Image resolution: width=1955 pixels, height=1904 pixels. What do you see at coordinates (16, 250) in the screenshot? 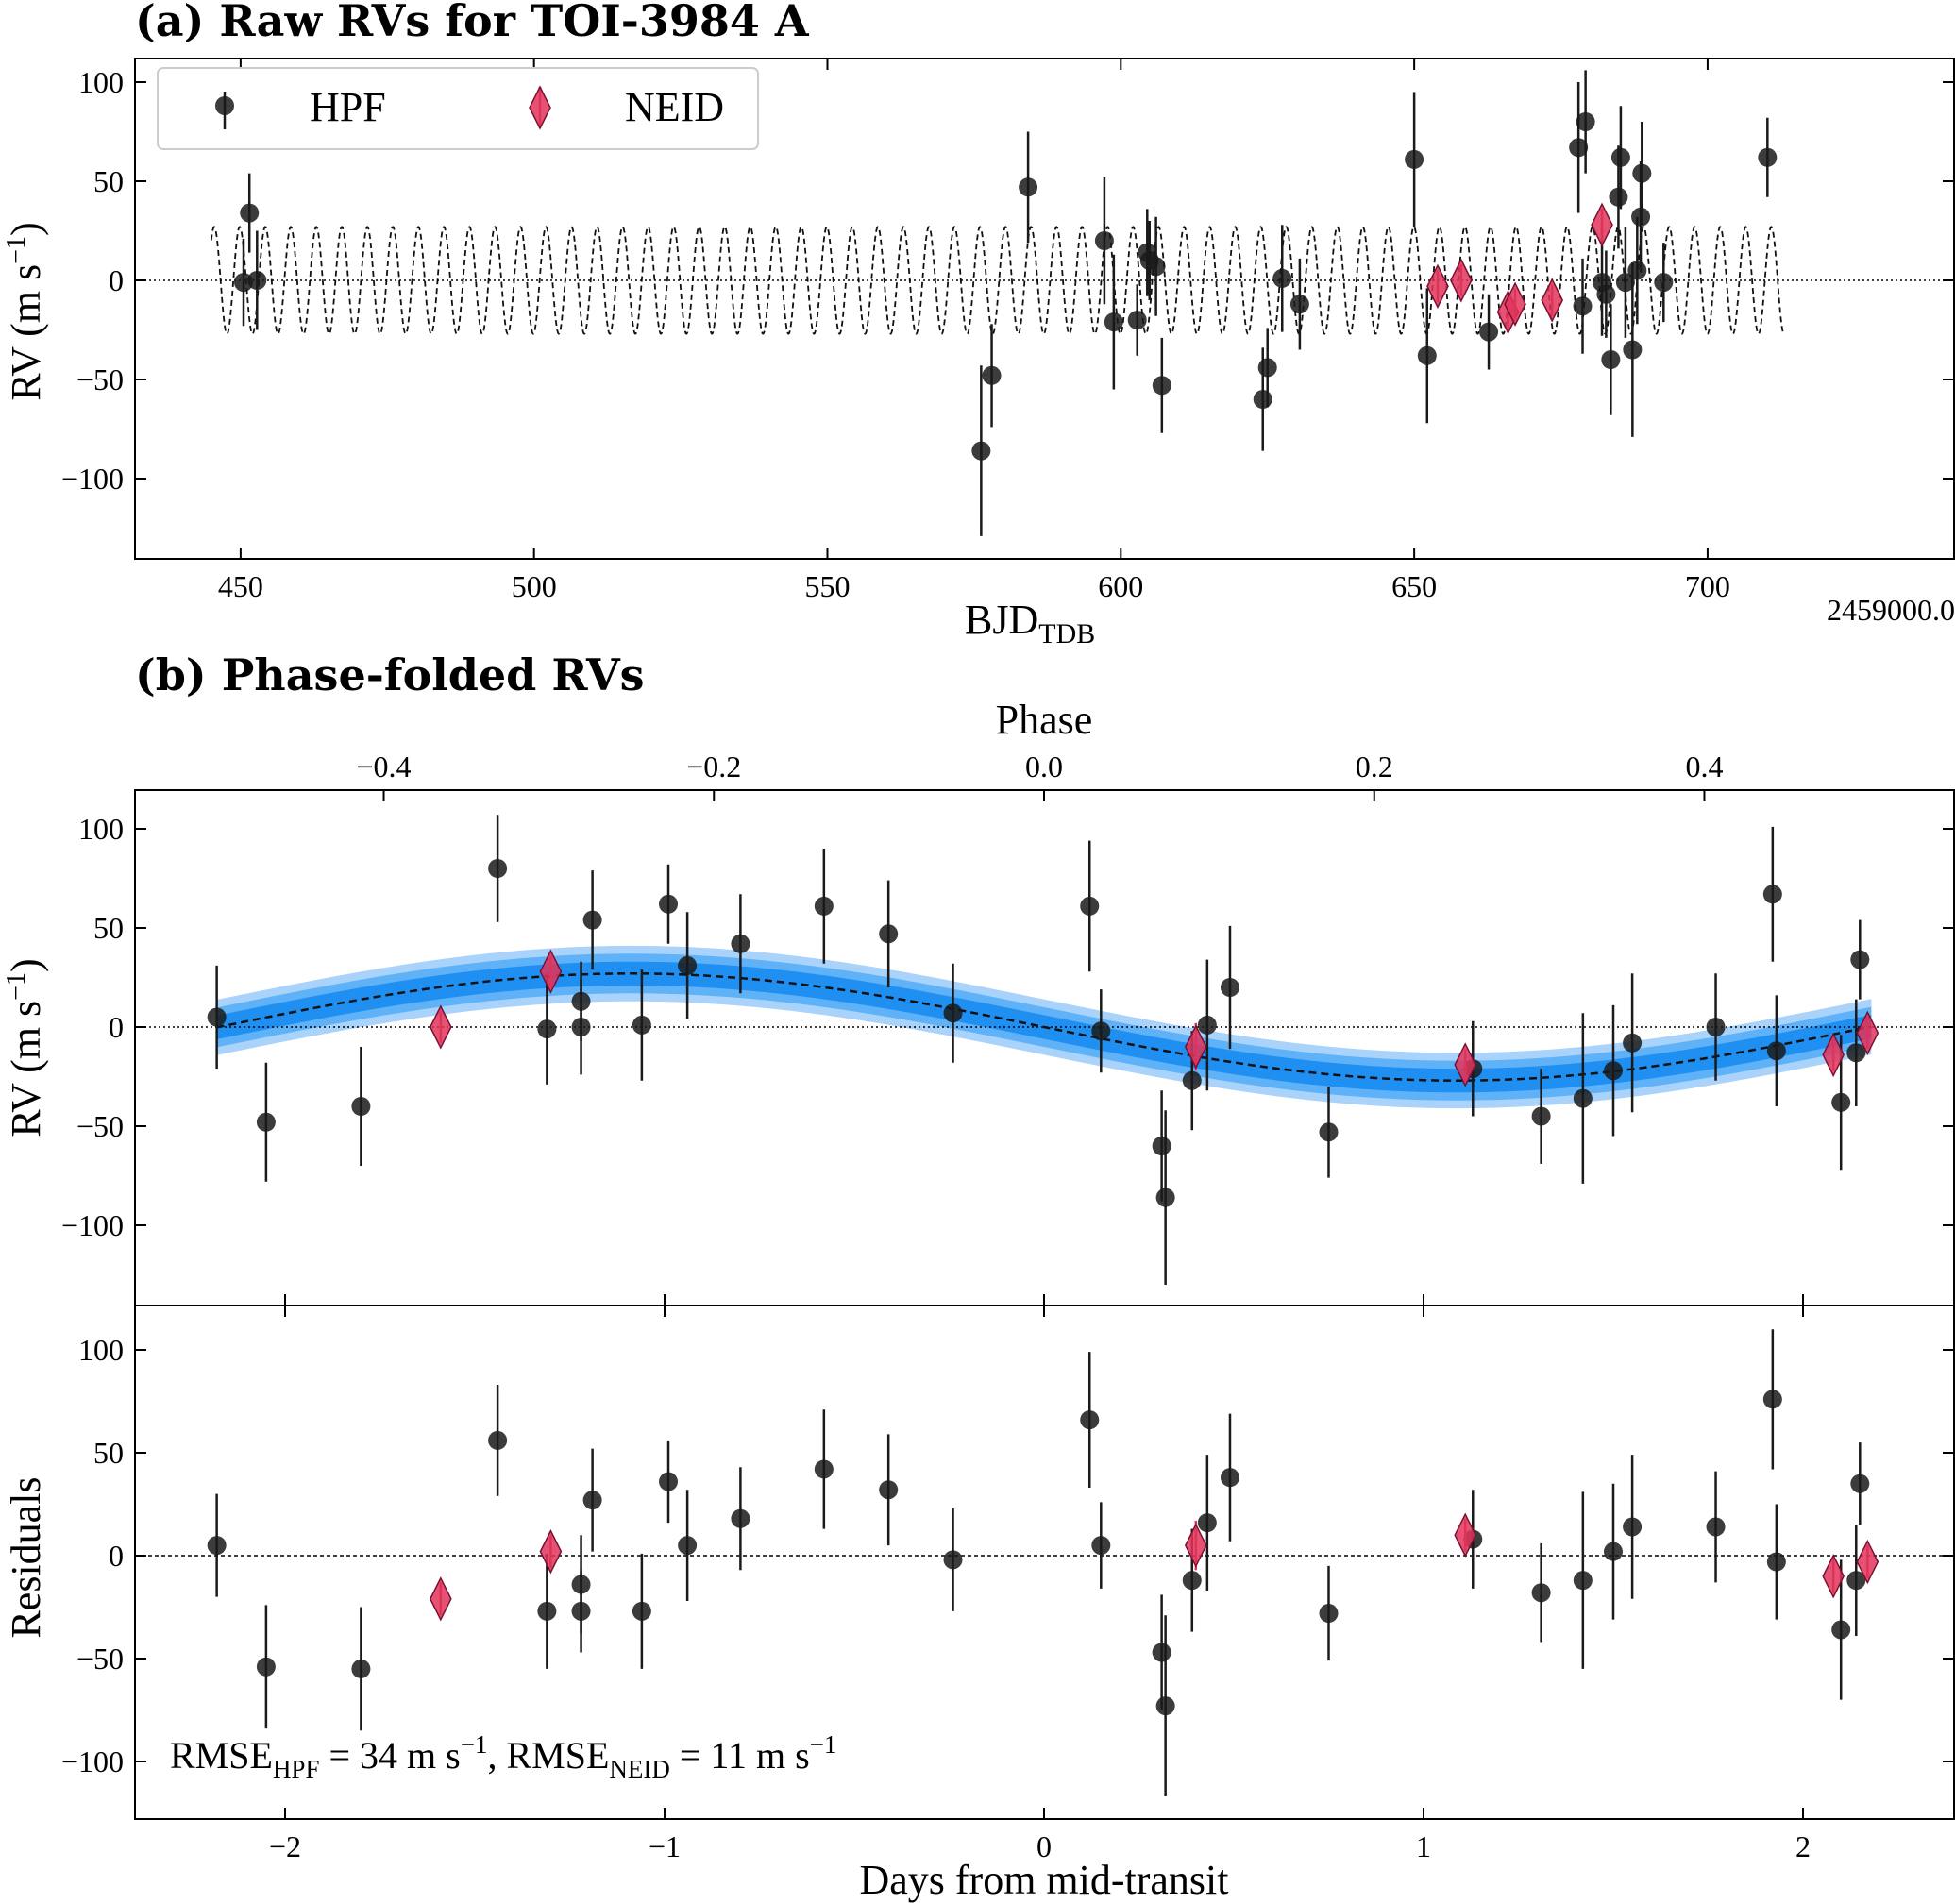
I see `panel-a-ylabel-sup: −1` at bounding box center [16, 250].